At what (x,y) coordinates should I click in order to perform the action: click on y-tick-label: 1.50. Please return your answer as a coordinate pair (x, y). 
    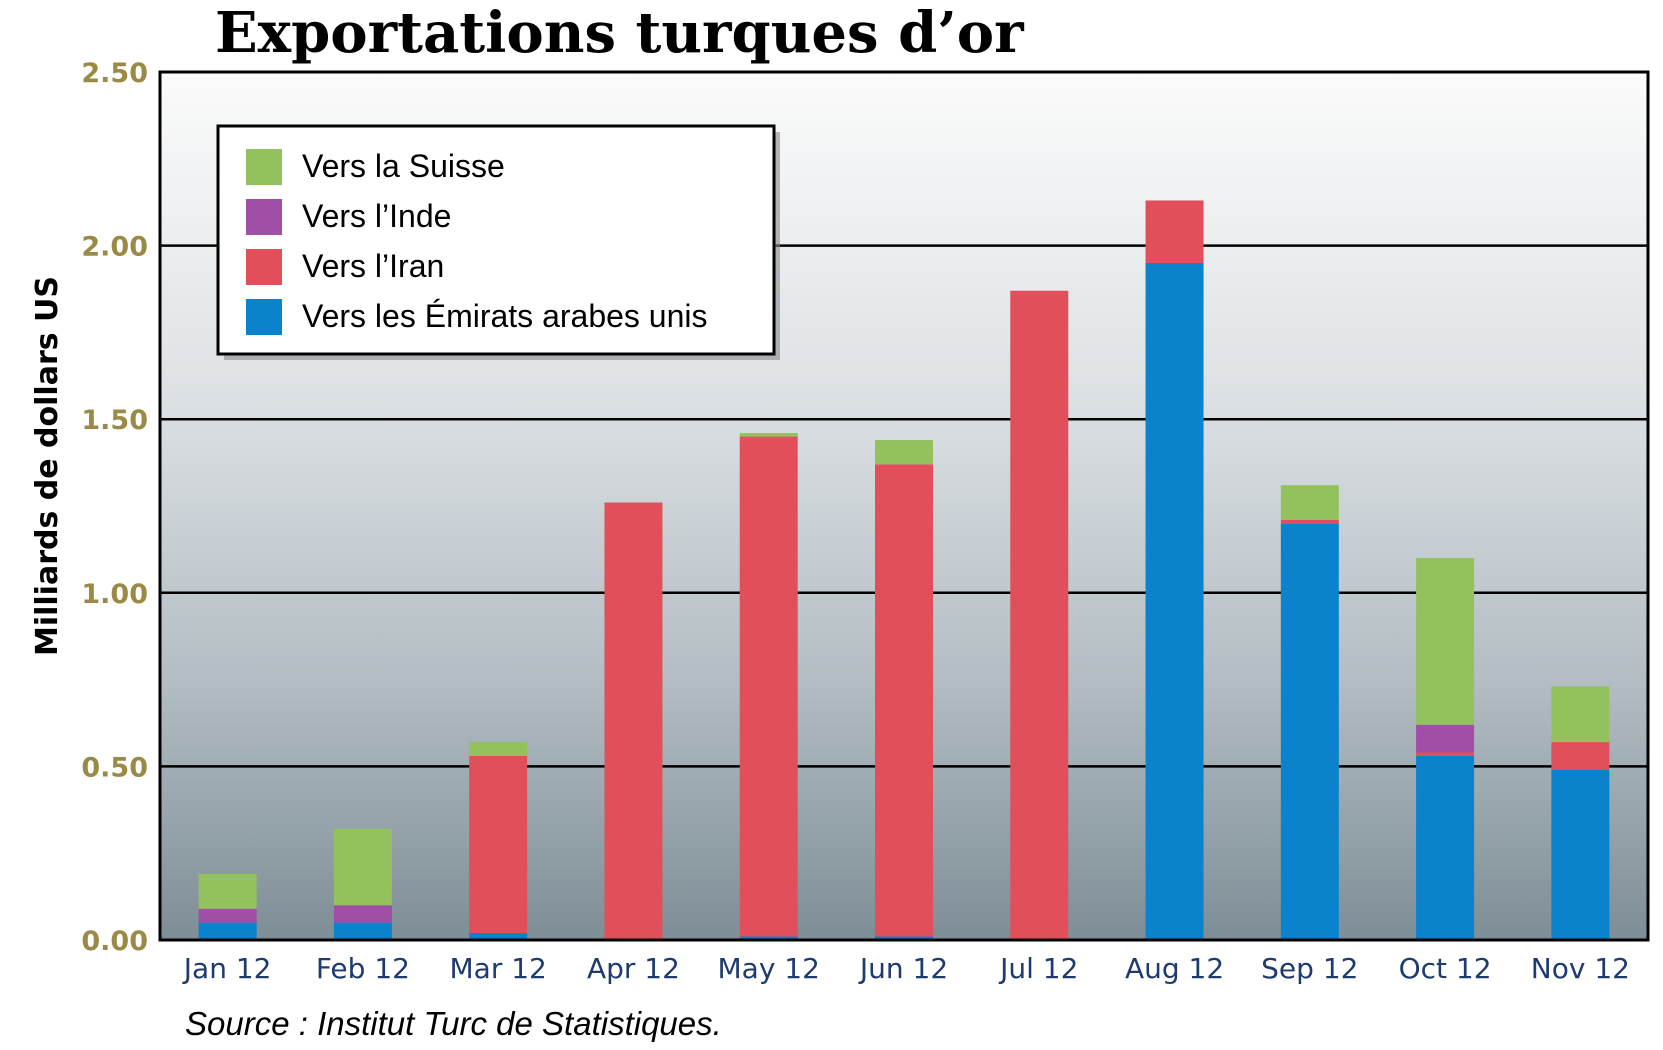
    Looking at the image, I should click on (114, 420).